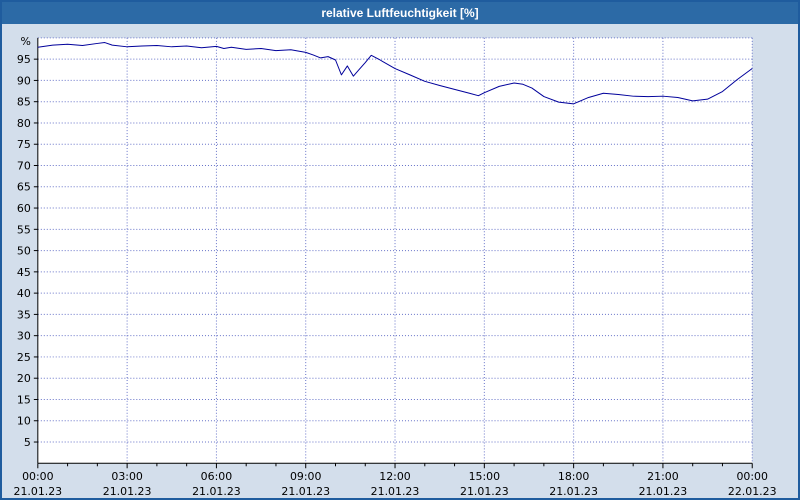 This screenshot has height=500, width=800. What do you see at coordinates (663, 476) in the screenshot?
I see `x-tick-time: 21:00` at bounding box center [663, 476].